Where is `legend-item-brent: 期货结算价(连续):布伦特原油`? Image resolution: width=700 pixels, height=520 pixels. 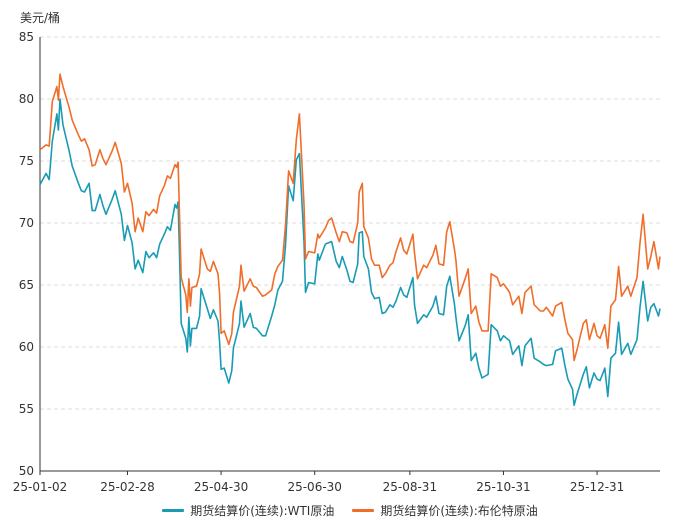
legend-item-brent: 期货结算价(连续):布伦特原油 is located at coordinates (445, 510).